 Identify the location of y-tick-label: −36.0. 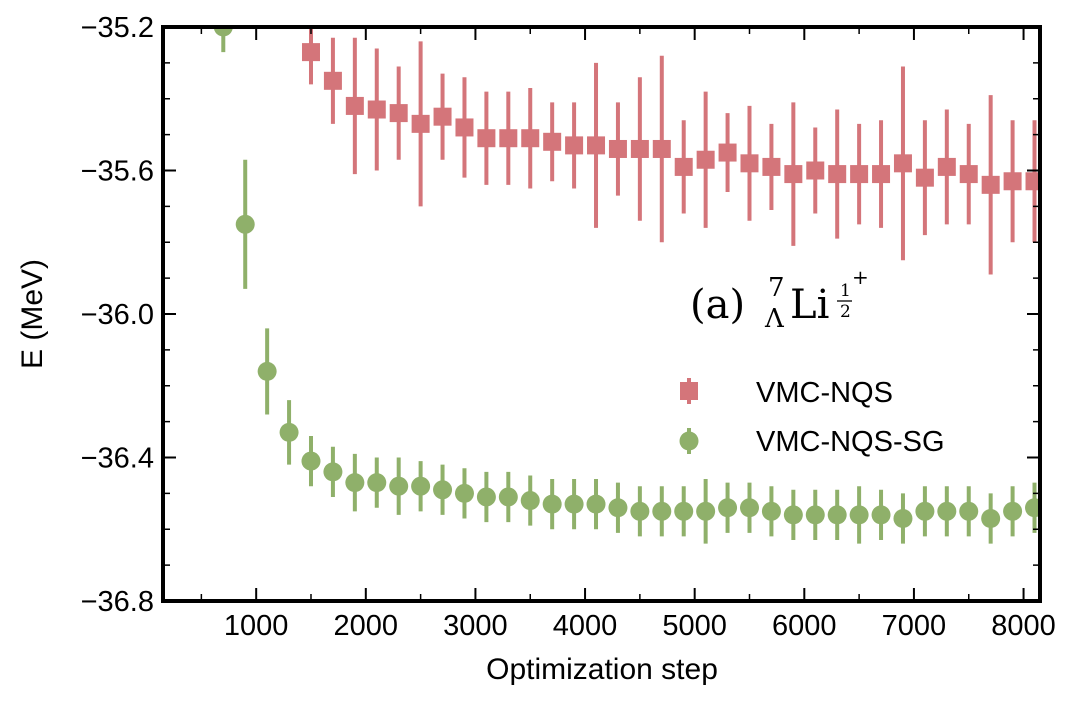
(117, 315).